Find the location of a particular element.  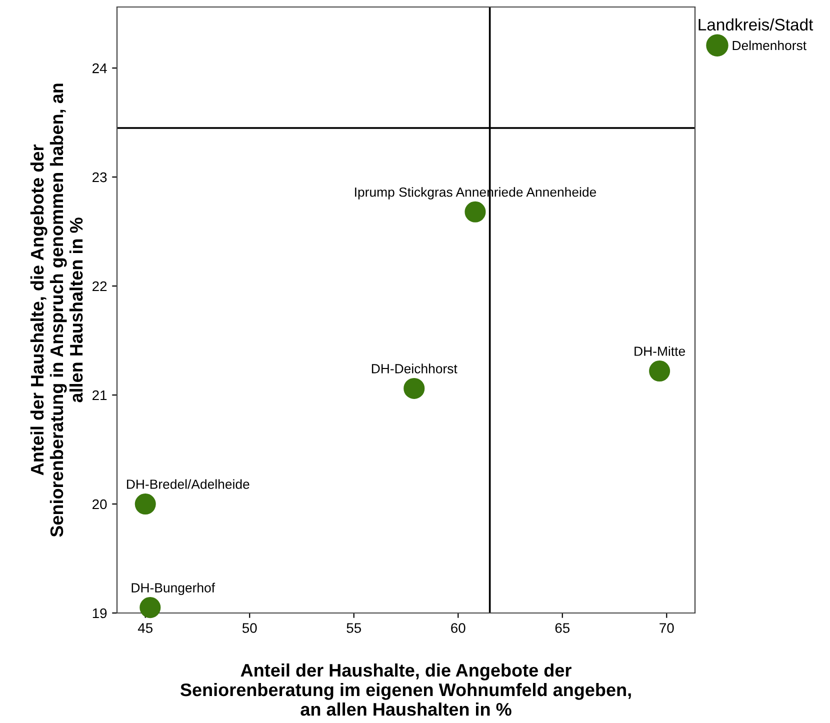

x-tick-label: 60 is located at coordinates (458, 628).